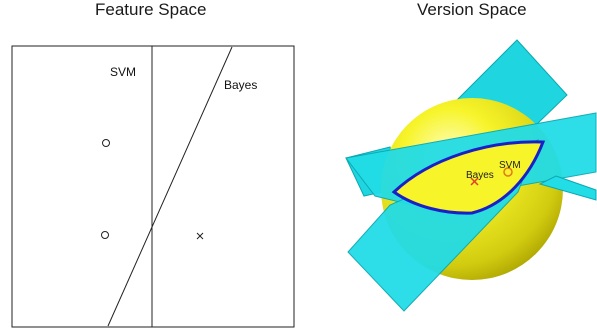 The width and height of the screenshot is (597, 333). What do you see at coordinates (480, 175) in the screenshot?
I see `version-bayes-label: Bayes` at bounding box center [480, 175].